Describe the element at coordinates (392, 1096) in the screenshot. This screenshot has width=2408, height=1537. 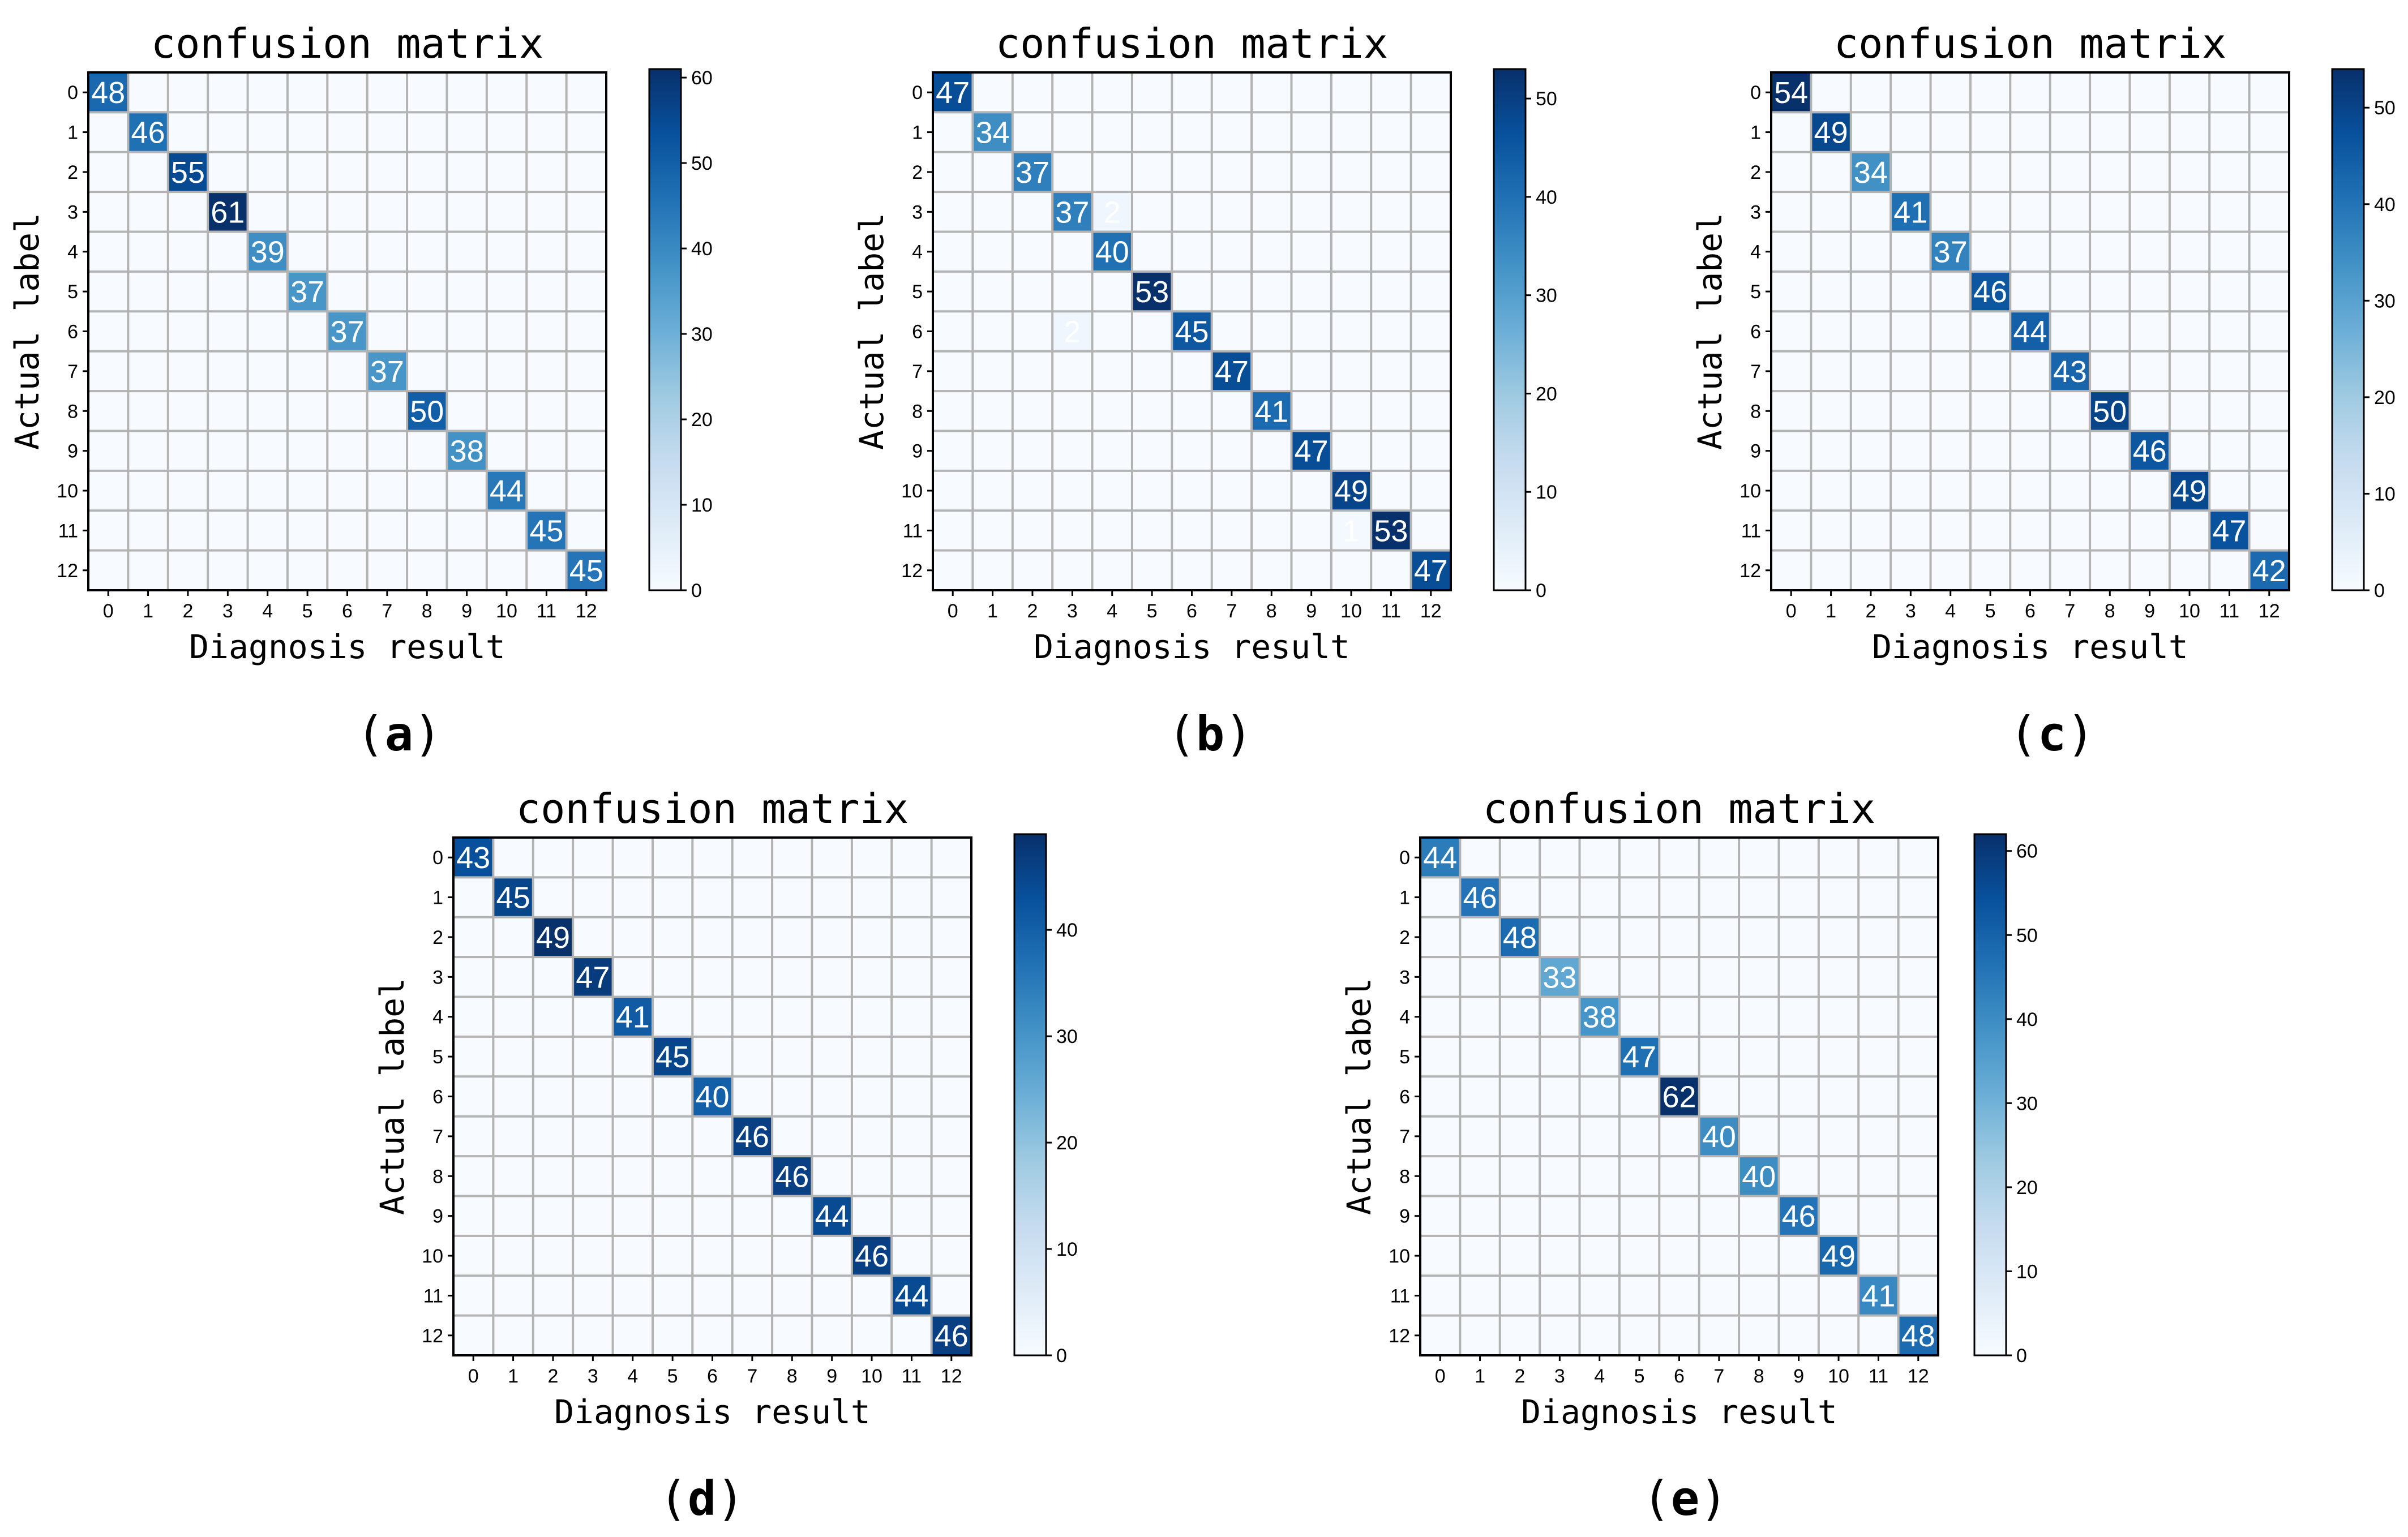
I see `y-axis-label: Actual label` at that location.